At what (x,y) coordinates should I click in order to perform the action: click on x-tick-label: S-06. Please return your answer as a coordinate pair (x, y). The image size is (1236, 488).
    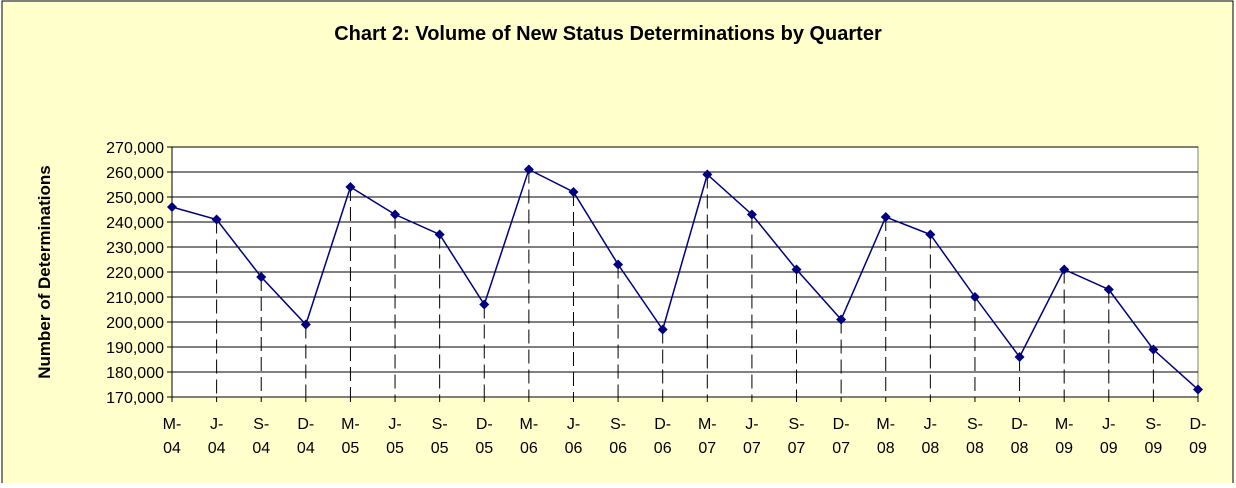
    Looking at the image, I should click on (618, 436).